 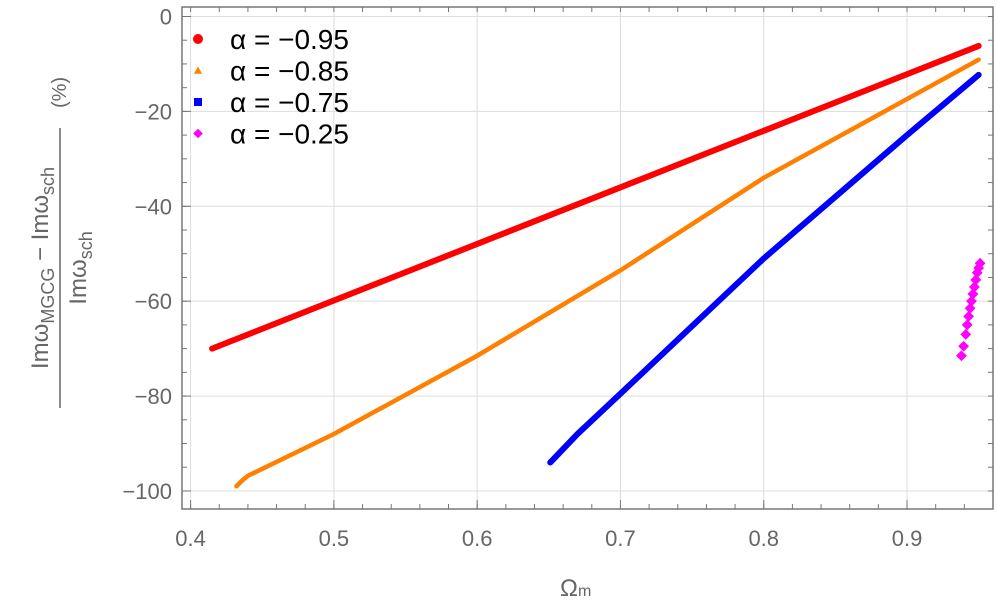 What do you see at coordinates (289, 71) in the screenshot?
I see `legend-label: α = −0.85` at bounding box center [289, 71].